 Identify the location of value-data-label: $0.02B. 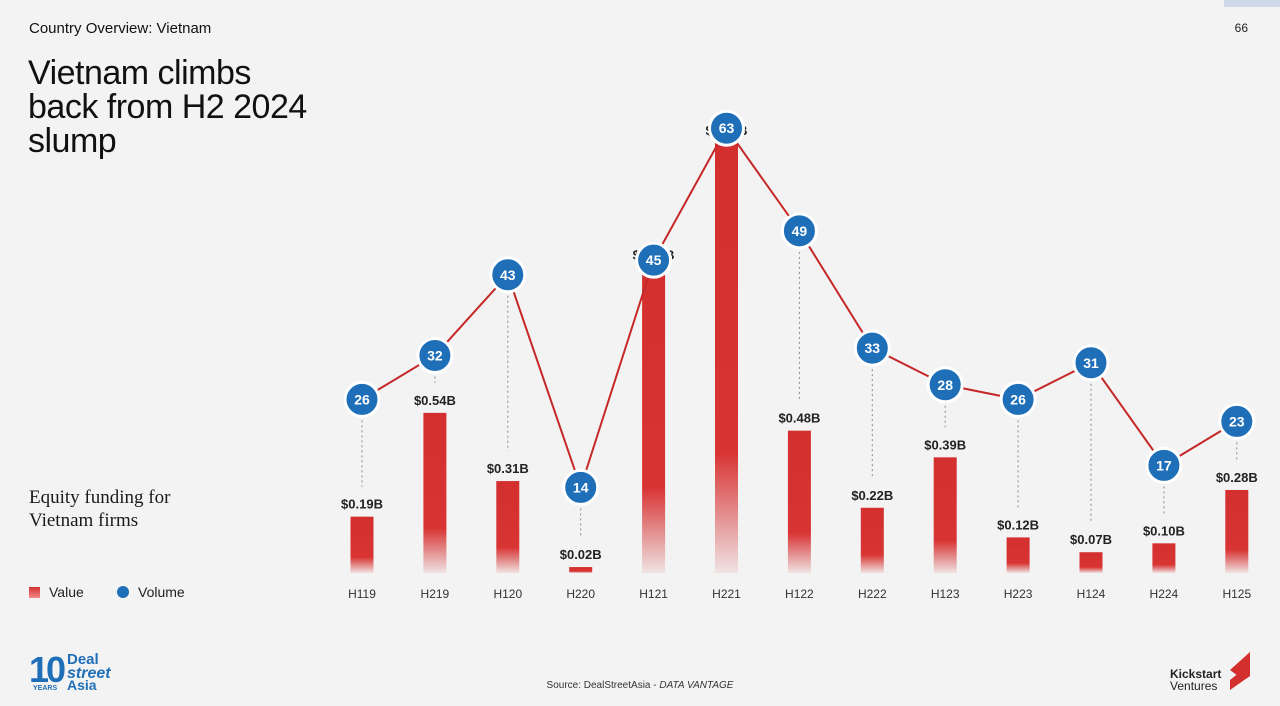
(581, 554).